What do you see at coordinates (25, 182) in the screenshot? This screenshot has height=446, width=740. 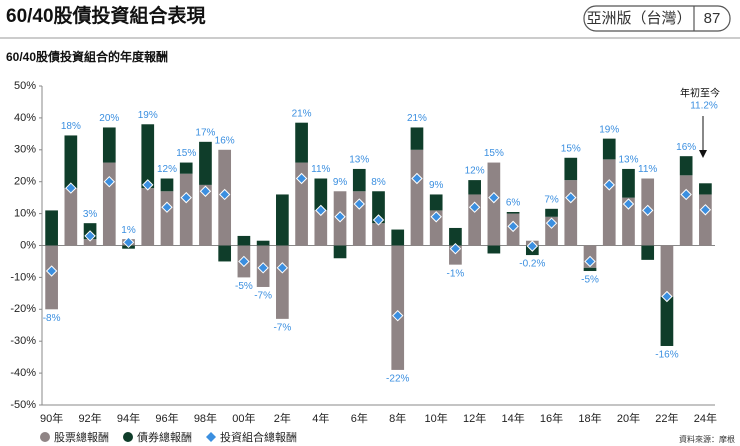 I see `y-tick-label: 20%` at bounding box center [25, 182].